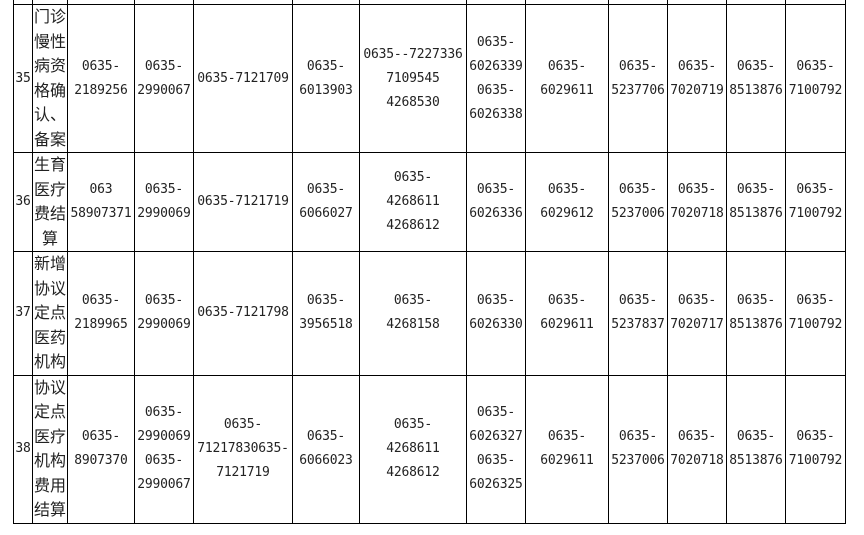 The height and width of the screenshot is (535, 864). What do you see at coordinates (567, 202) in the screenshot?
I see `phone-cell: 0635- 6029612` at bounding box center [567, 202].